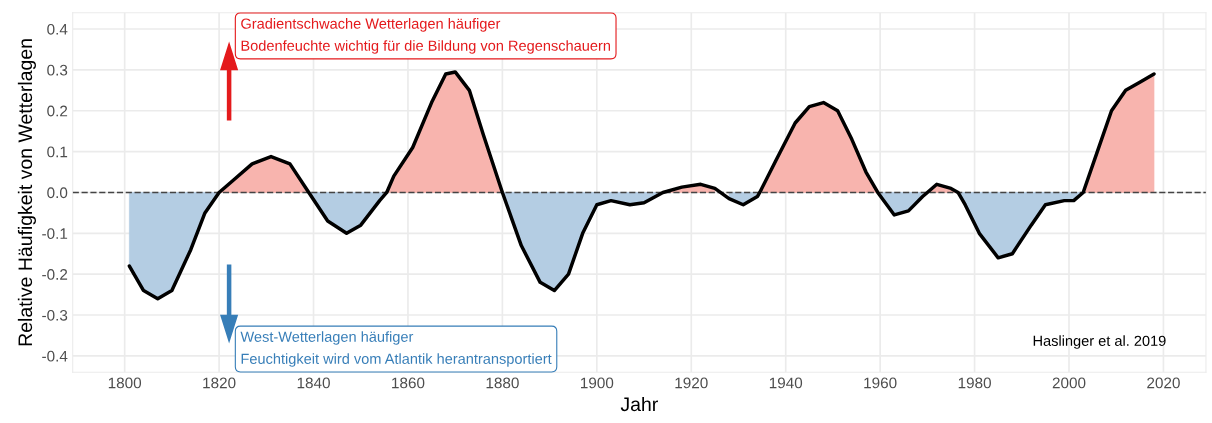 The image size is (1212, 423). What do you see at coordinates (597, 383) in the screenshot?
I see `x-tick-label: 1900` at bounding box center [597, 383].